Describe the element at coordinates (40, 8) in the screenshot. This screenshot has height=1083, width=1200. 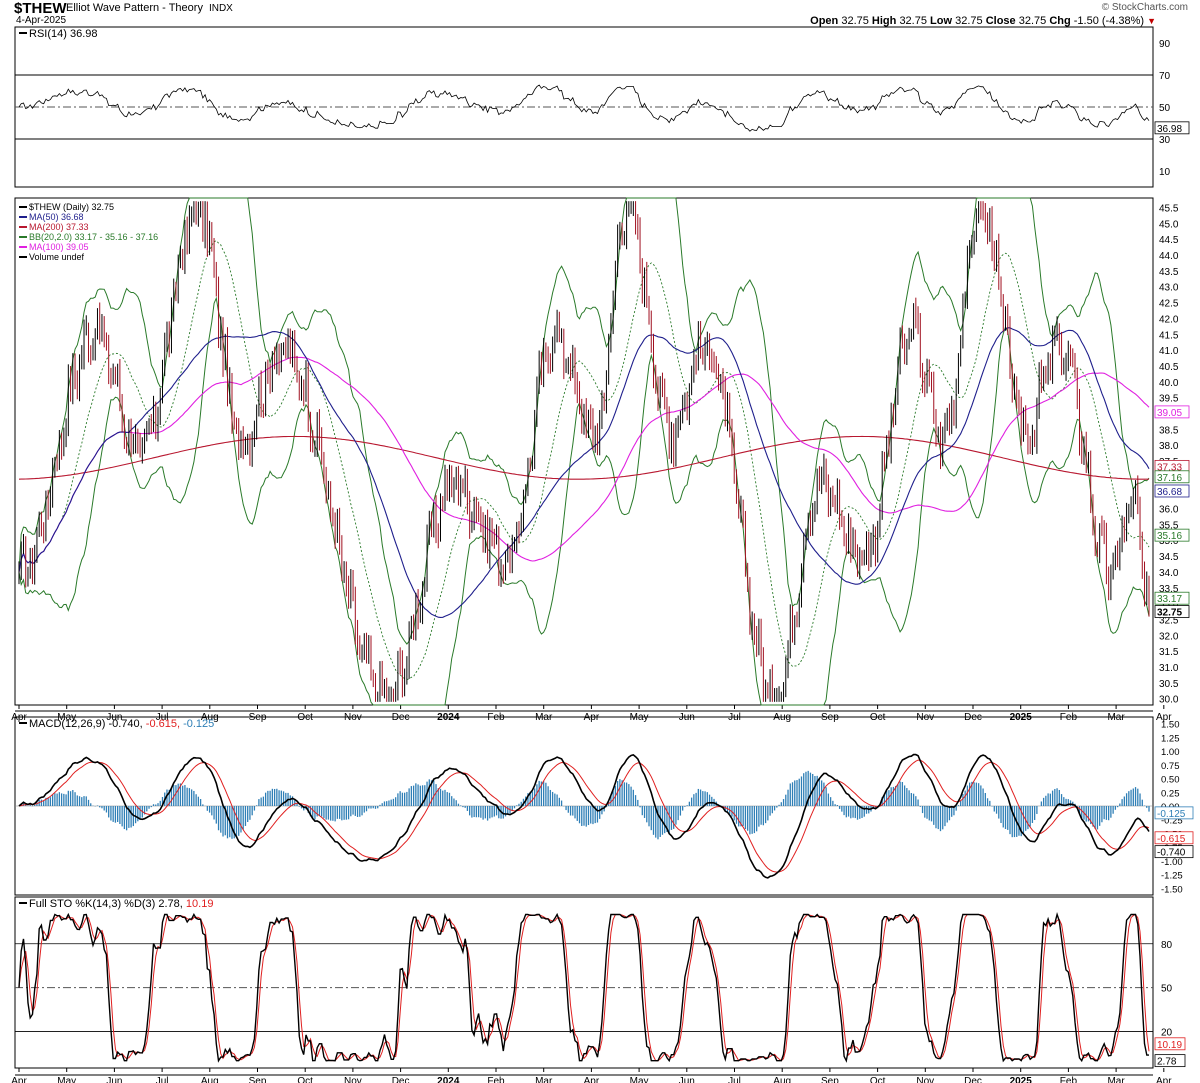
I see `symbol-title: $THEW` at that location.